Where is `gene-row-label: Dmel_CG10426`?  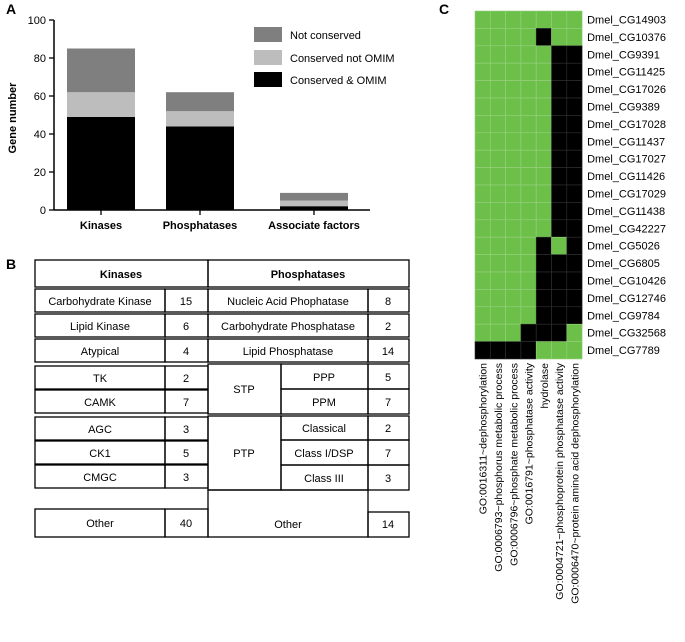 gene-row-label: Dmel_CG10426 is located at coordinates (626, 282).